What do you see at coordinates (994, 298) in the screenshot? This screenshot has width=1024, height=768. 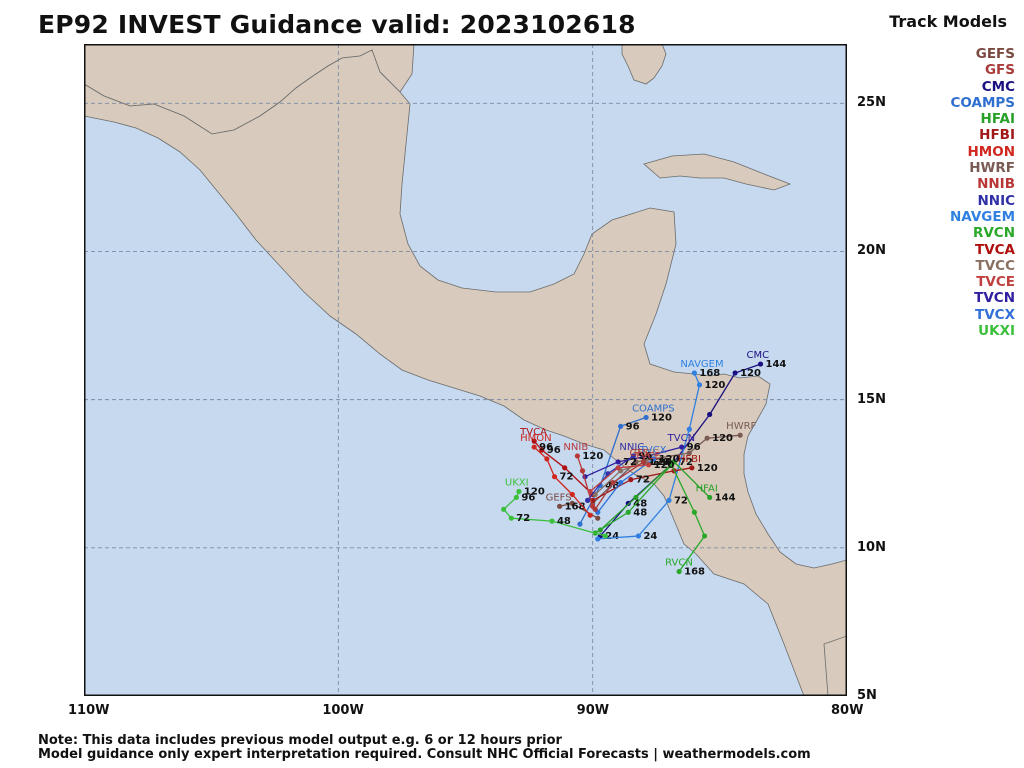 I see `legend-item-tvcn: TVCN` at bounding box center [994, 298].